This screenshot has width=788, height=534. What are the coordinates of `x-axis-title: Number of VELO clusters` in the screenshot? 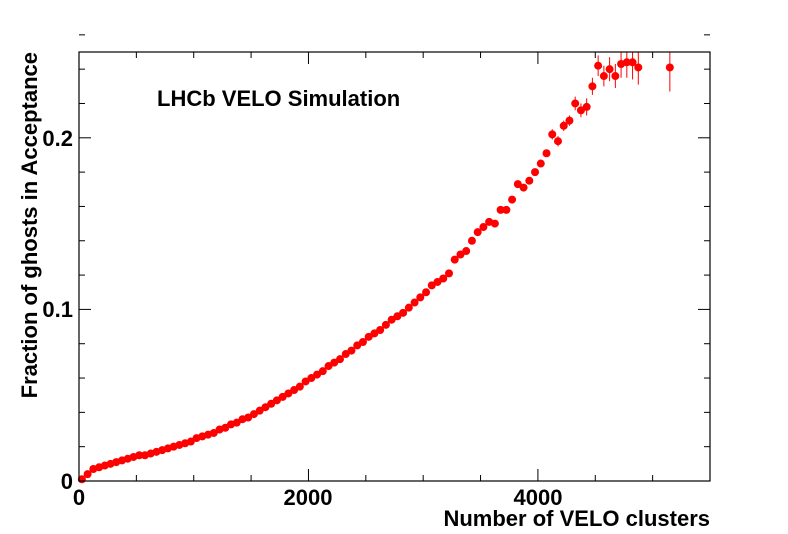 It's located at (576, 518).